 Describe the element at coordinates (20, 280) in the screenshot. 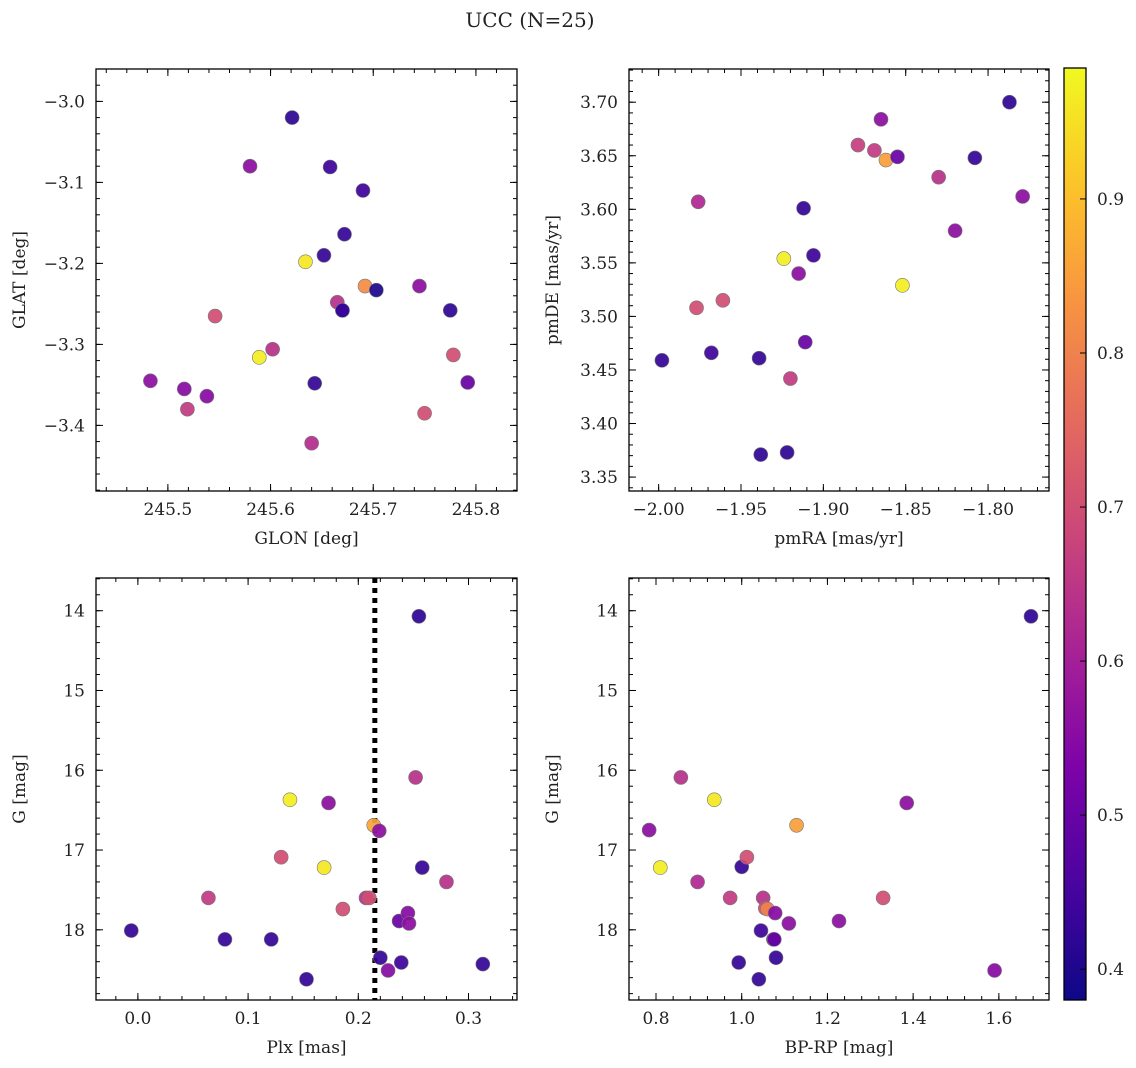

I see `y-axis-label: GLAT [deg]` at that location.